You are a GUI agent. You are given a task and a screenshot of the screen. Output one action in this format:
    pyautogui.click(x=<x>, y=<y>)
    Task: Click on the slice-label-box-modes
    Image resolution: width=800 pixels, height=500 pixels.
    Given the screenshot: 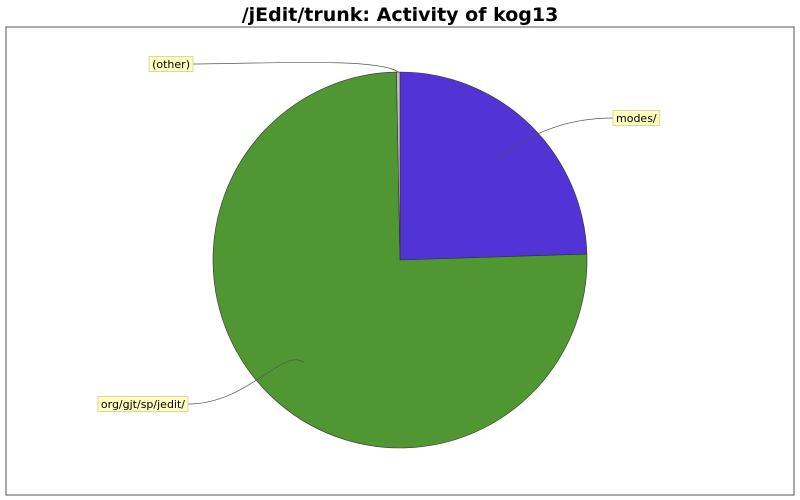 What is the action you would take?
    pyautogui.click(x=636, y=118)
    